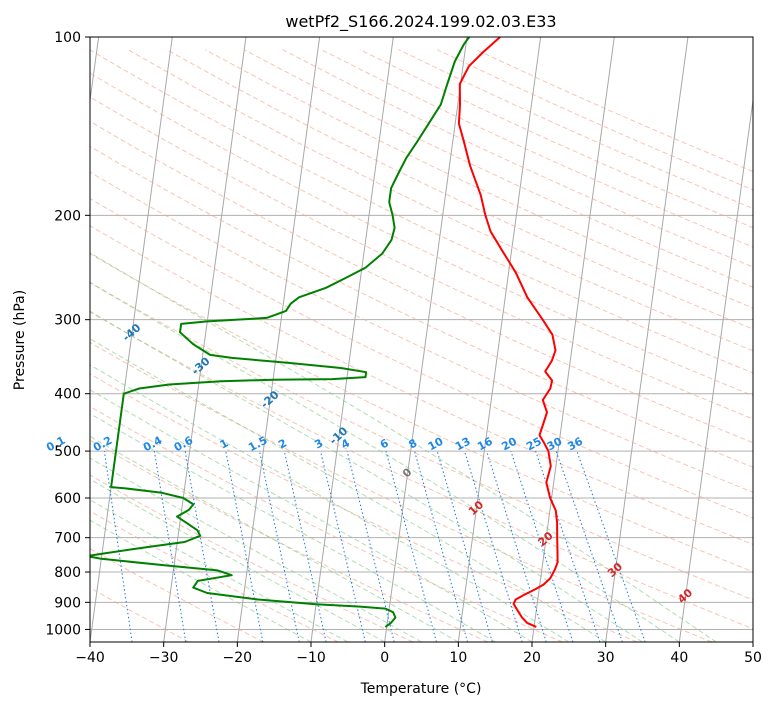 This screenshot has width=775, height=708. Describe the element at coordinates (63, 630) in the screenshot. I see `y-tick-label: 1000` at that location.